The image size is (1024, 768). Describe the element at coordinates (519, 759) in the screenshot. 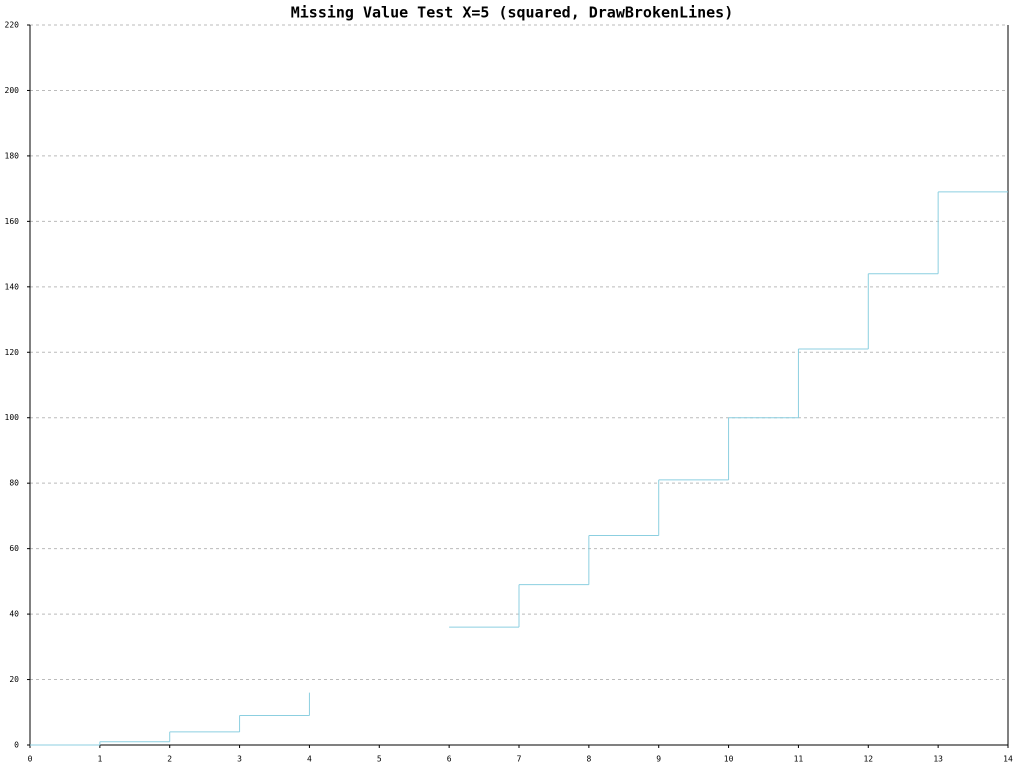

I see `x-tick-label: 7` at that location.